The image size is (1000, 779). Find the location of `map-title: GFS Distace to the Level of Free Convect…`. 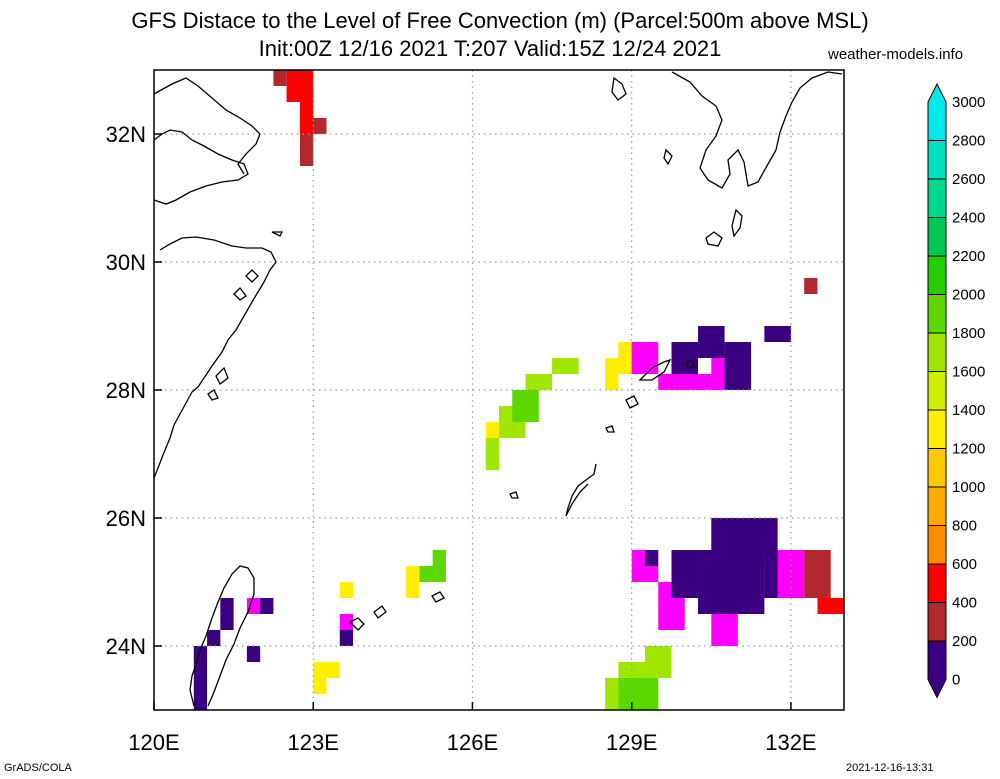

map-title: GFS Distace to the Level of Free Convect… is located at coordinates (500, 20).